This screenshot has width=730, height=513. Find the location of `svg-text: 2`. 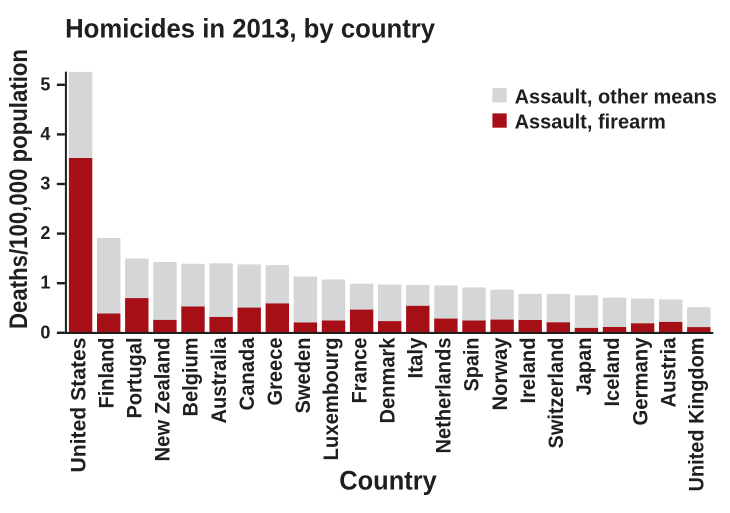

svg-text: 2 is located at coordinates (45, 233).